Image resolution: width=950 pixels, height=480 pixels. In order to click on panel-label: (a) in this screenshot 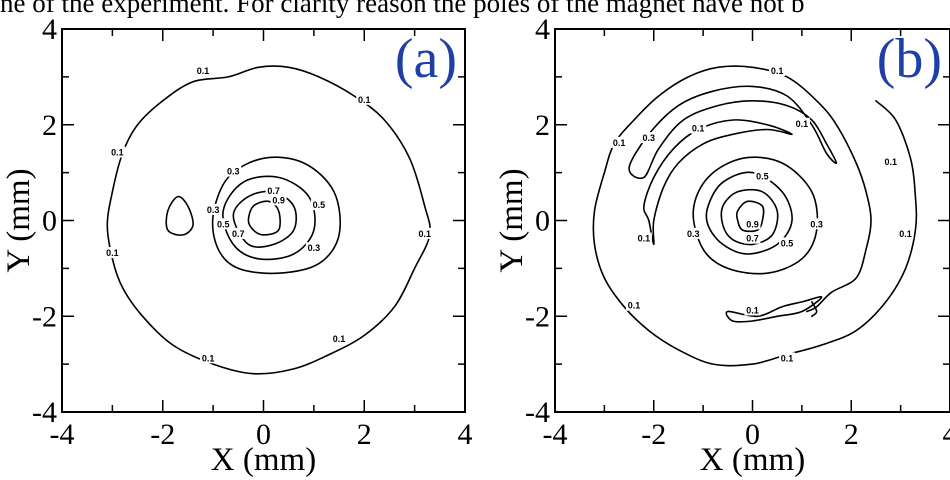, I will do `click(426, 59)`.